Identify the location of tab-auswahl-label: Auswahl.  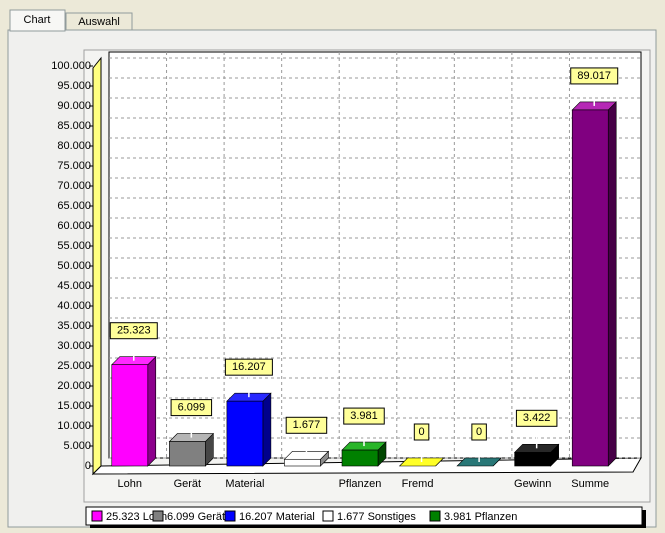
(99, 22).